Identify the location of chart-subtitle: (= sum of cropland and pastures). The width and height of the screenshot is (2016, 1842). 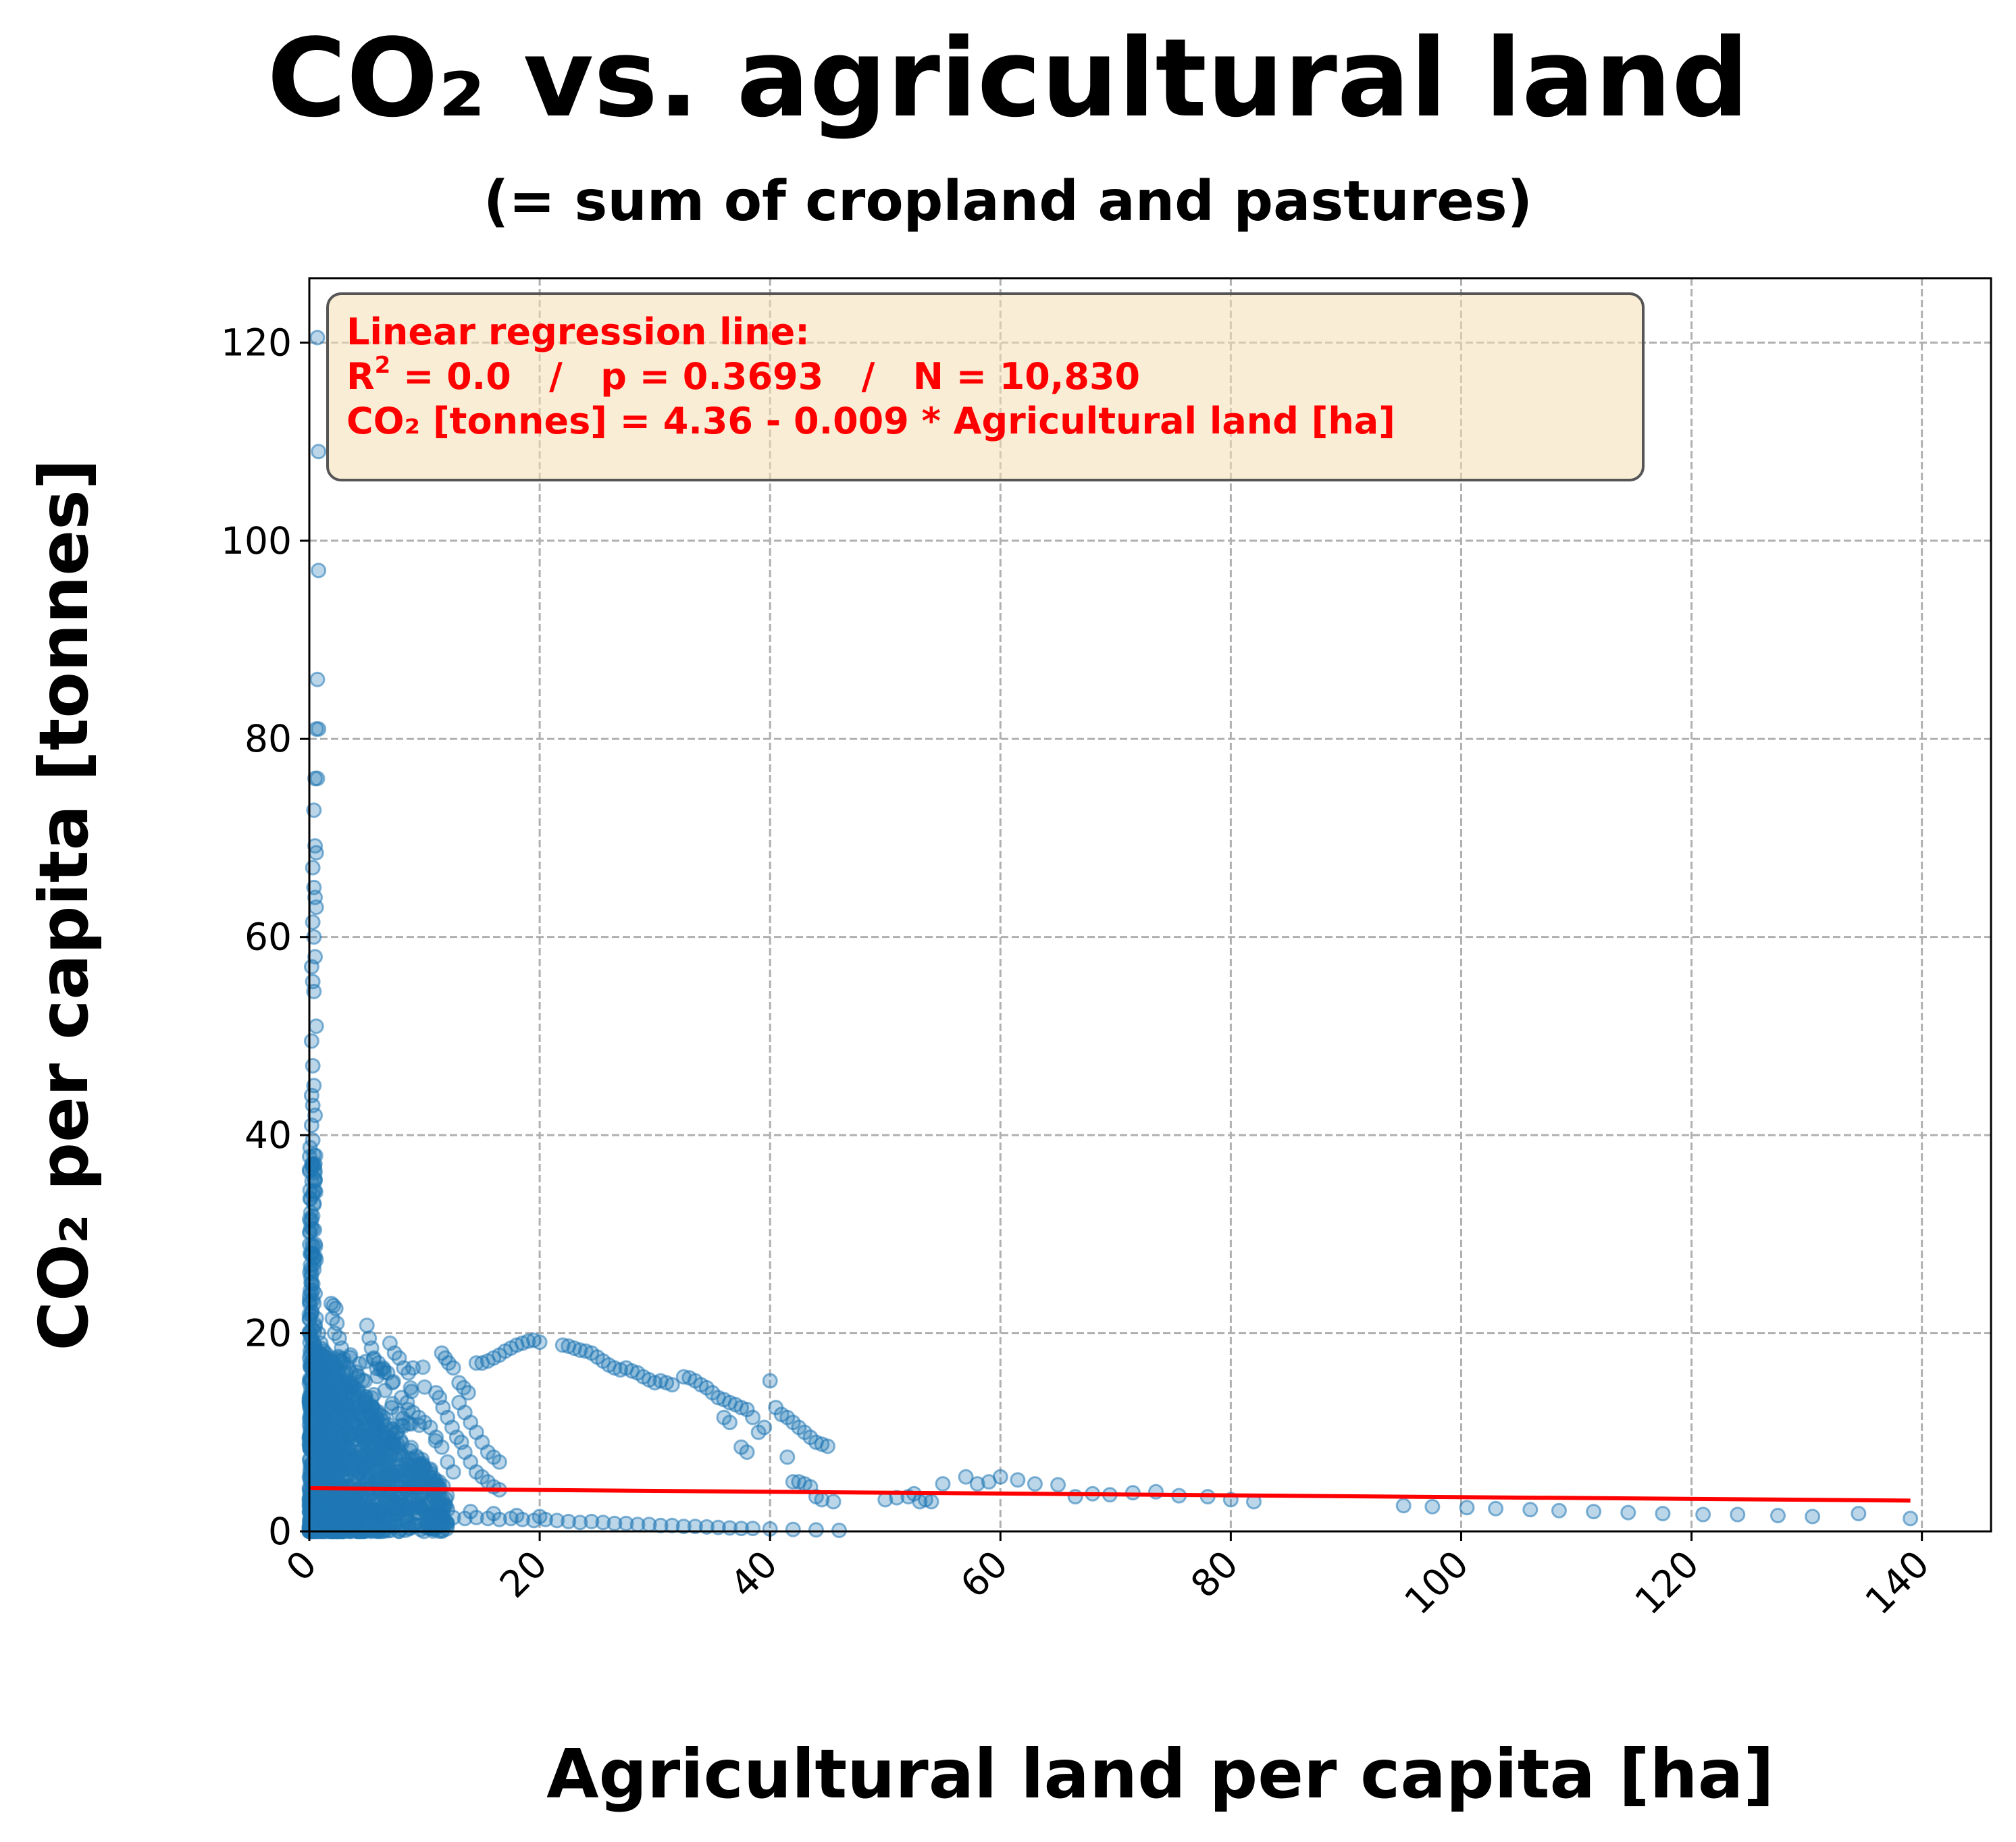
(1008, 201).